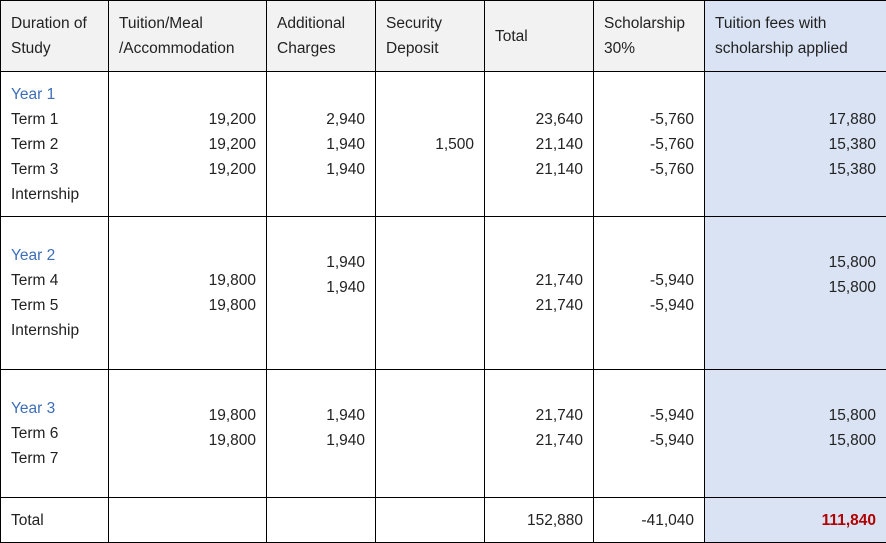 The image size is (886, 543). I want to click on year-2-applied: 15,800 15,800, so click(795, 293).